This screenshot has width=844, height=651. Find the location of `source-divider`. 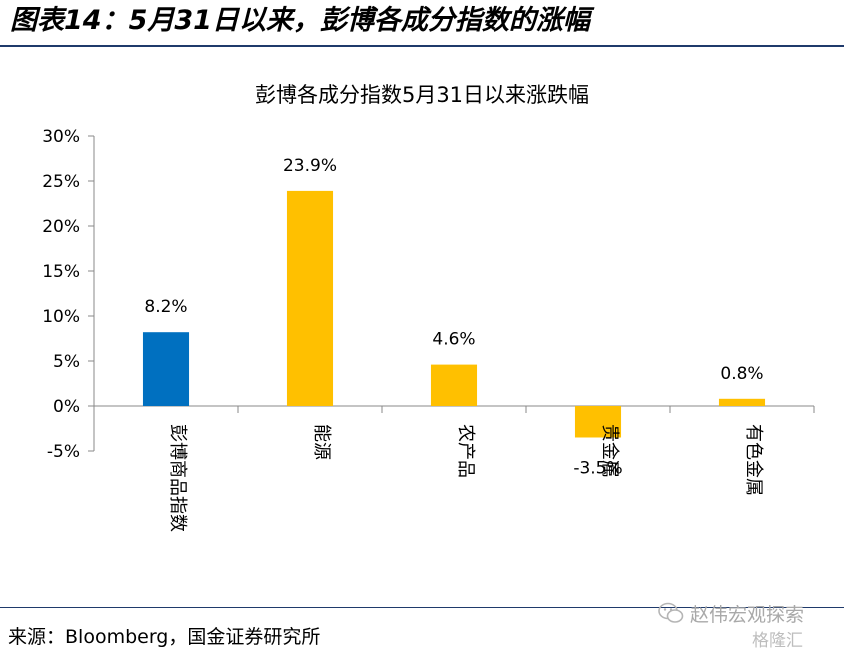

source-divider is located at coordinates (422, 607).